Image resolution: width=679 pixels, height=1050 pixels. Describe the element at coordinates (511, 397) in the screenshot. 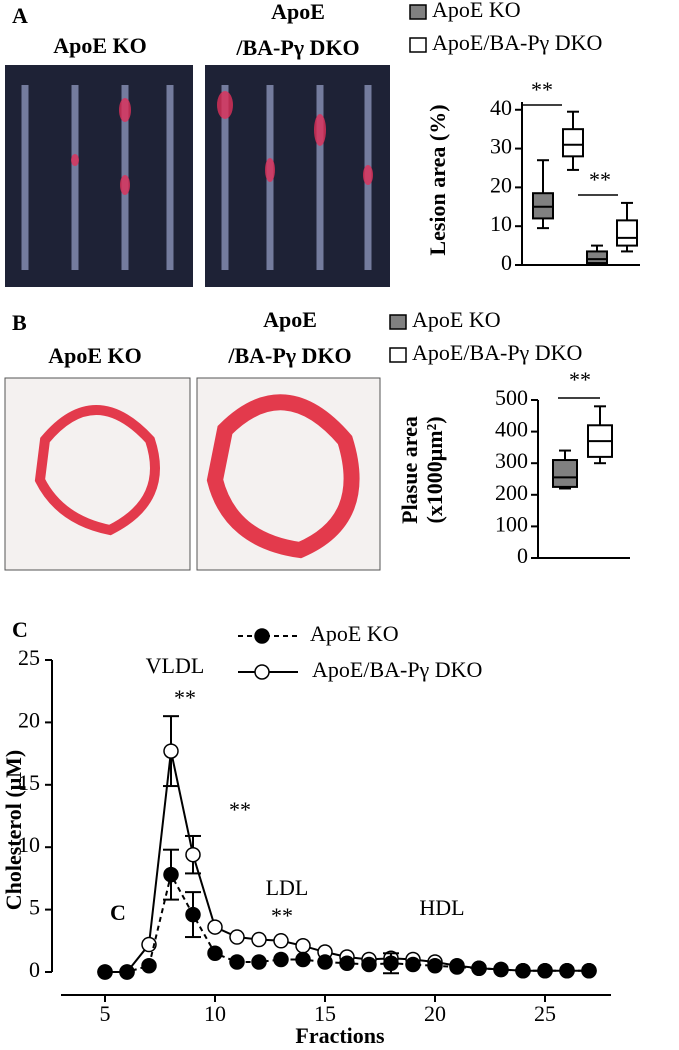

I see `y-tick-label: 500` at that location.